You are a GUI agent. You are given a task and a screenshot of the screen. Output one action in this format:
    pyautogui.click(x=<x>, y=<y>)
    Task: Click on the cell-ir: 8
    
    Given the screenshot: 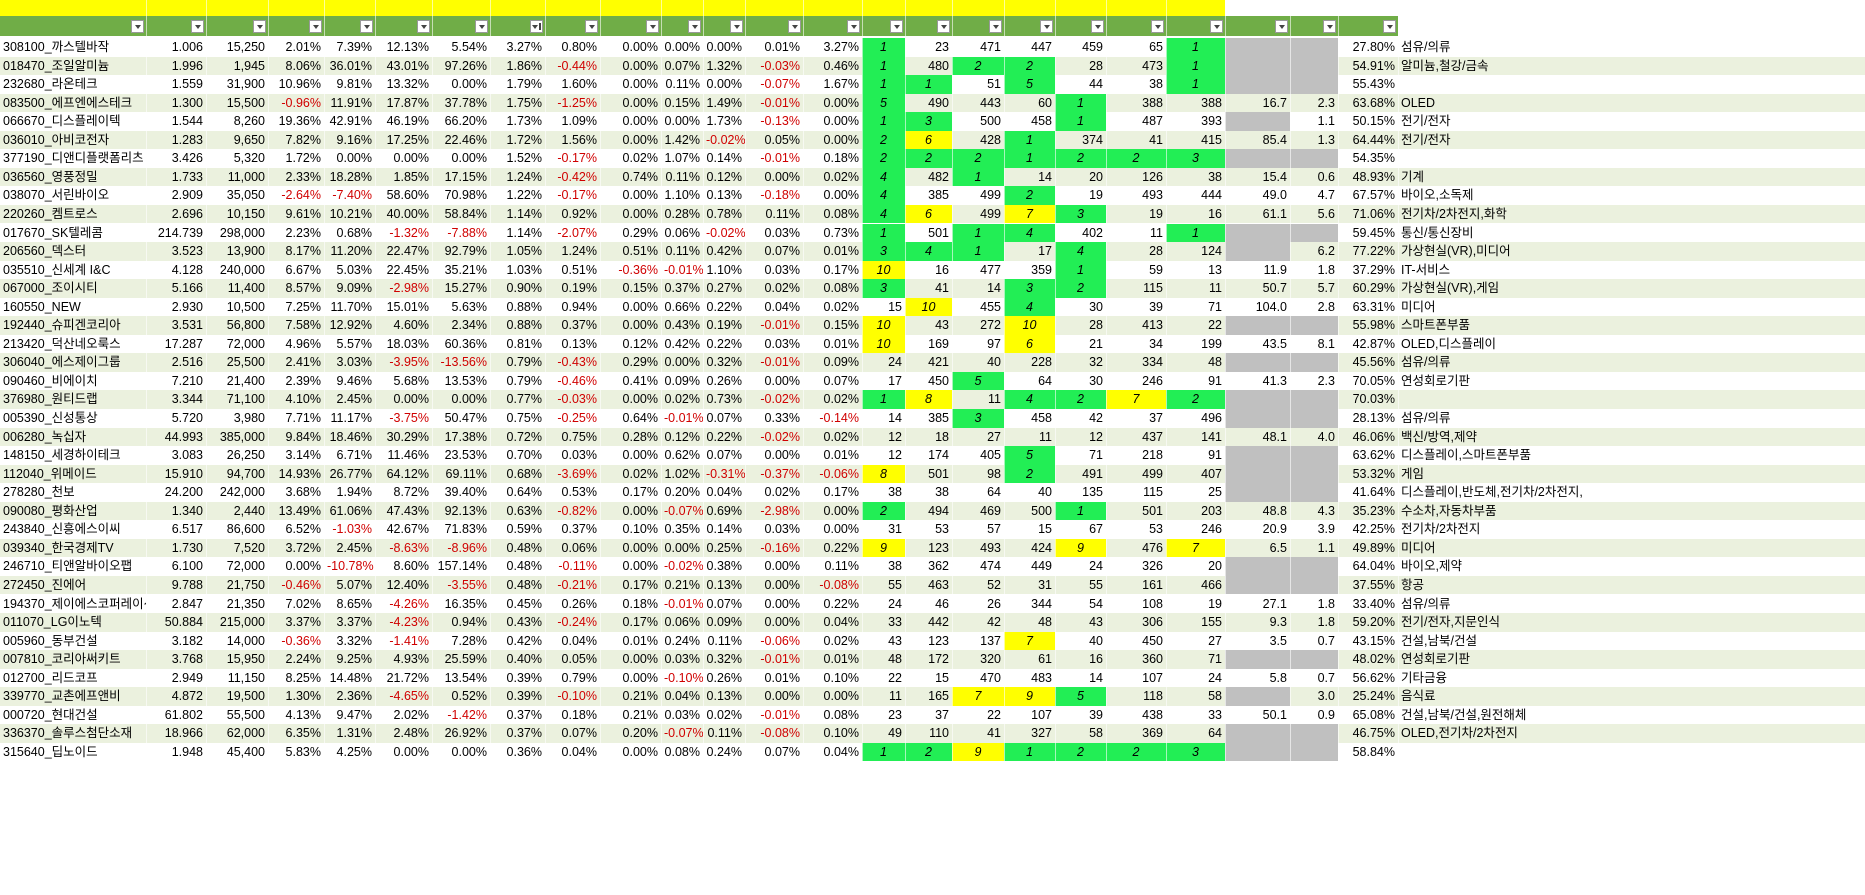 What is the action you would take?
    pyautogui.click(x=883, y=474)
    